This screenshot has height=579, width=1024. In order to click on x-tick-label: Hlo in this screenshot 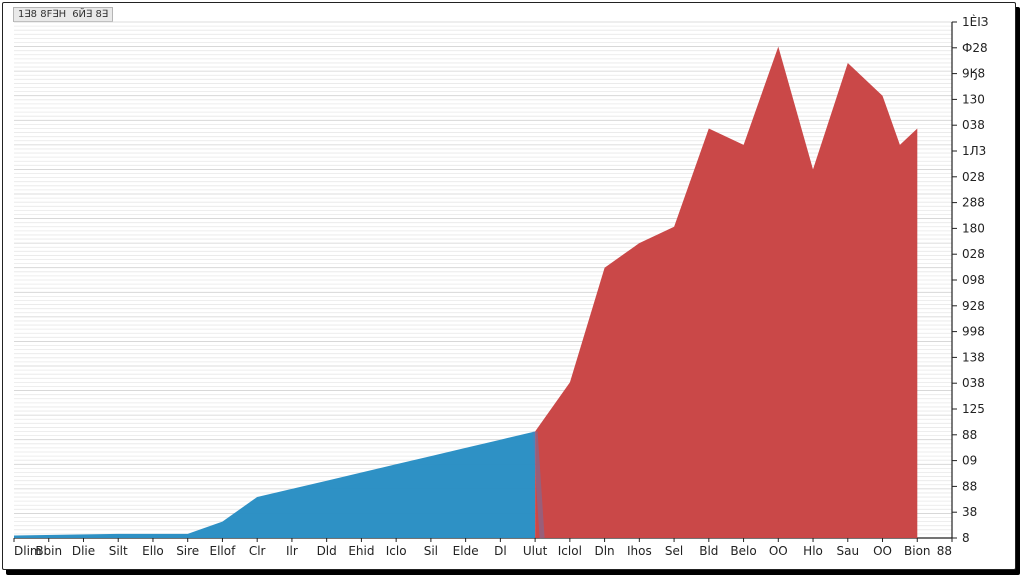, I will do `click(813, 551)`.